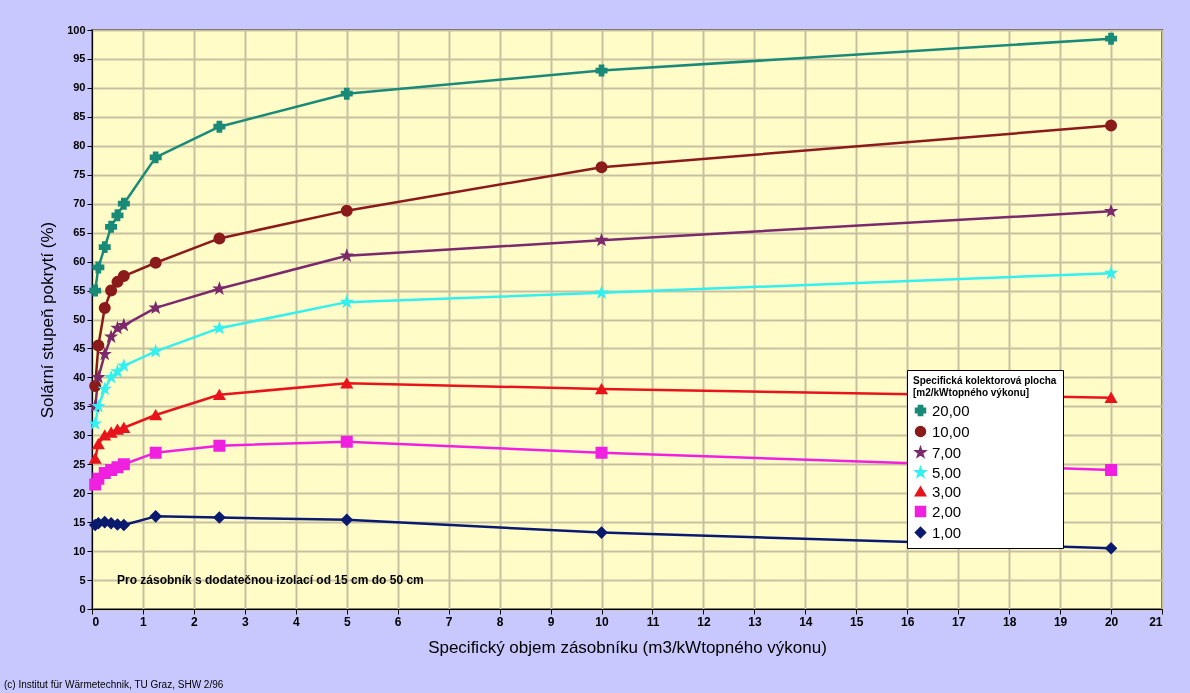 The image size is (1190, 693). I want to click on y-tick-label: 100, so click(76, 29).